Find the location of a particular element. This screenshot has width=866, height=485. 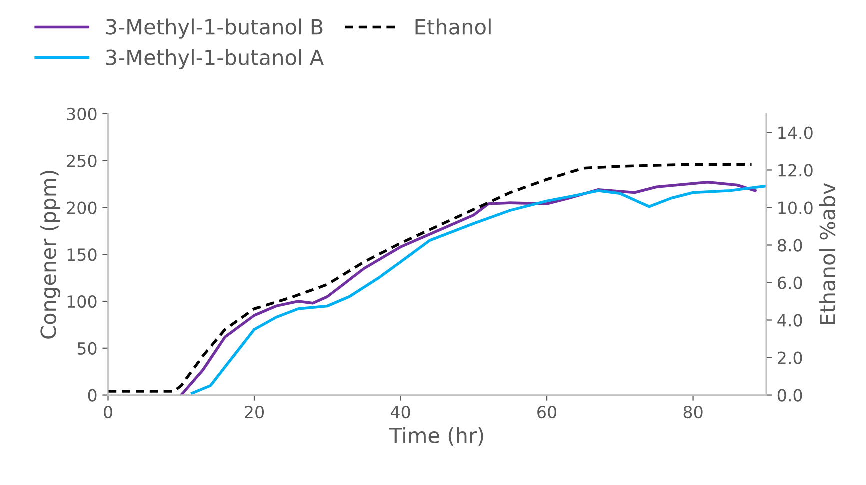

y-tick-label: 50 is located at coordinates (87, 348).